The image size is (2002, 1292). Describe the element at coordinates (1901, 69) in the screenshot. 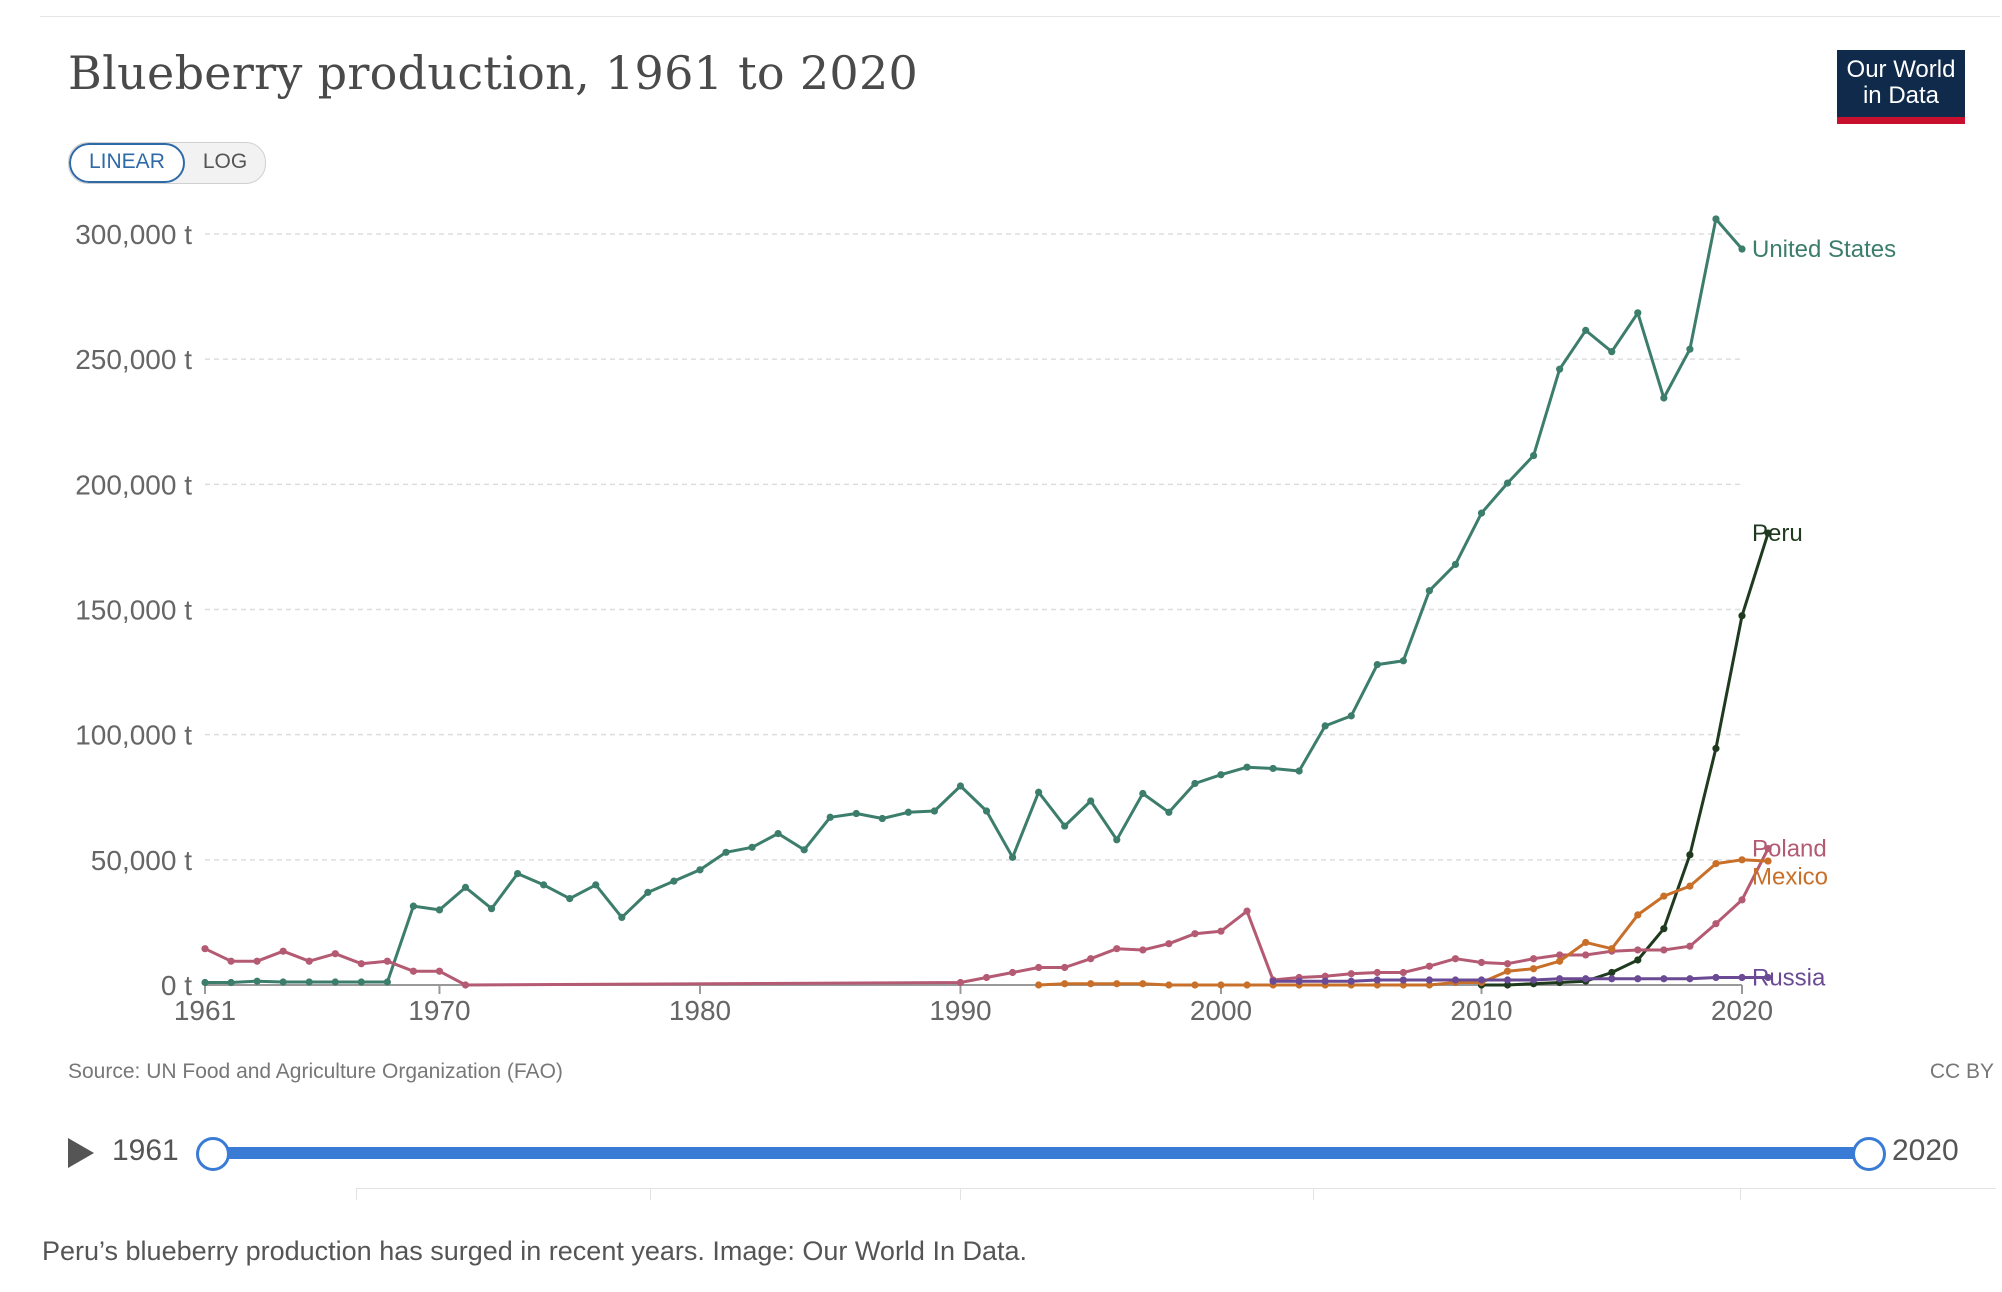

I see `logo-line-1: Our World` at that location.